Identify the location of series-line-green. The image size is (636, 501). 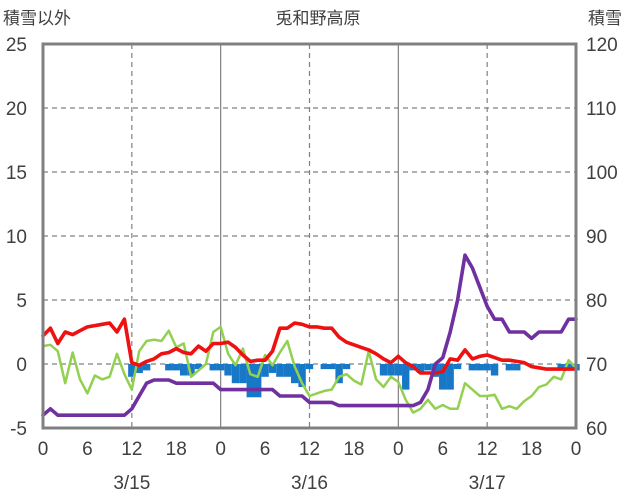
(309, 369).